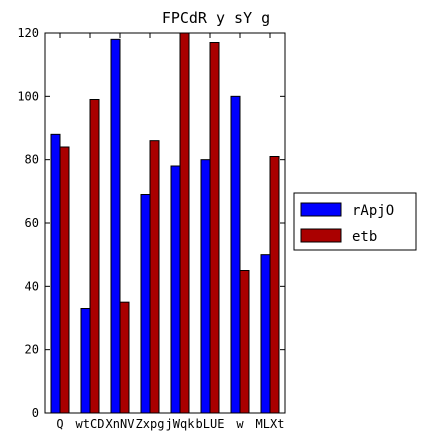 The image size is (444, 444). I want to click on bar-rApjO-w, so click(235, 254).